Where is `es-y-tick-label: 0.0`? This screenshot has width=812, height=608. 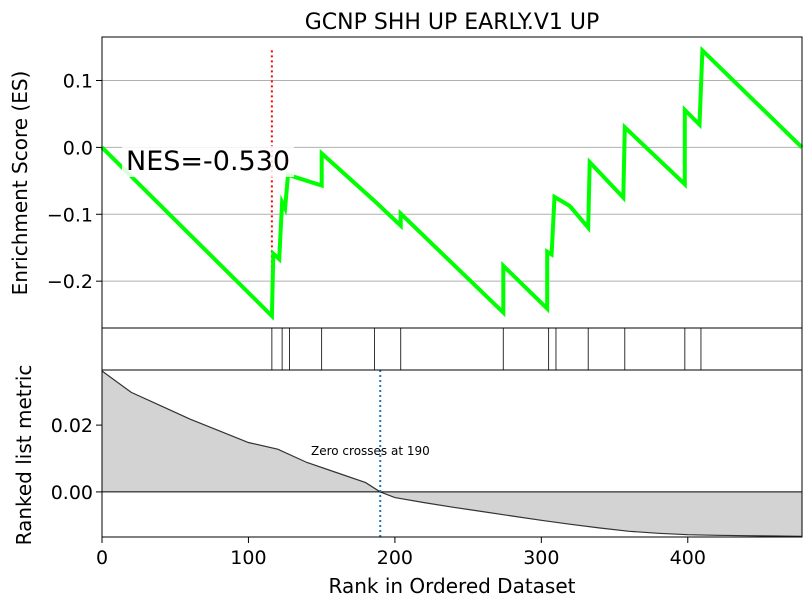
es-y-tick-label: 0.0 is located at coordinates (78, 148).